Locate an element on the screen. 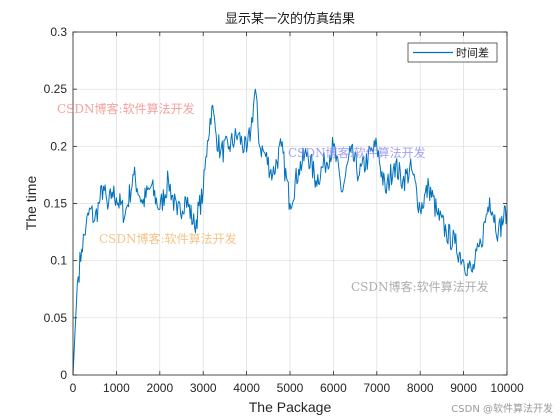  x-tick-label: 2000 is located at coordinates (159, 388).